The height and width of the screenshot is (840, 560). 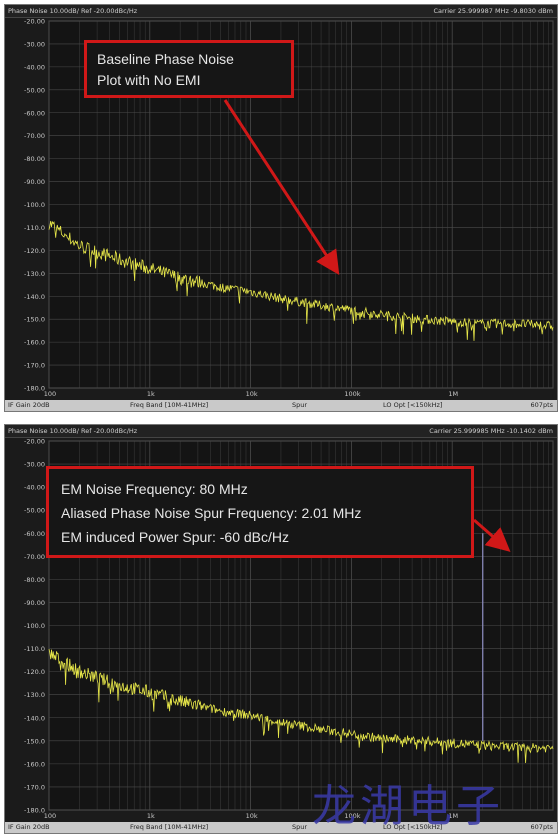 What do you see at coordinates (491, 431) in the screenshot?
I see `header-right: Carrier 25.999985 MHz -10.1402 dBm` at bounding box center [491, 431].